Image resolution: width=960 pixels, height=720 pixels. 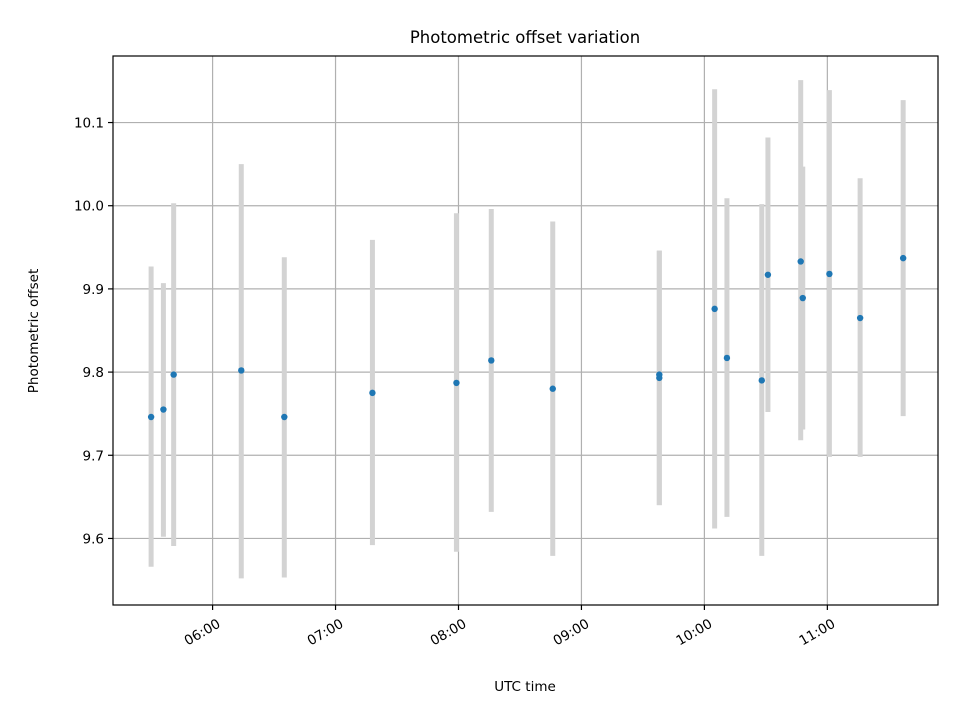 What do you see at coordinates (93, 539) in the screenshot?
I see `y-tick-label: 9.6` at bounding box center [93, 539].